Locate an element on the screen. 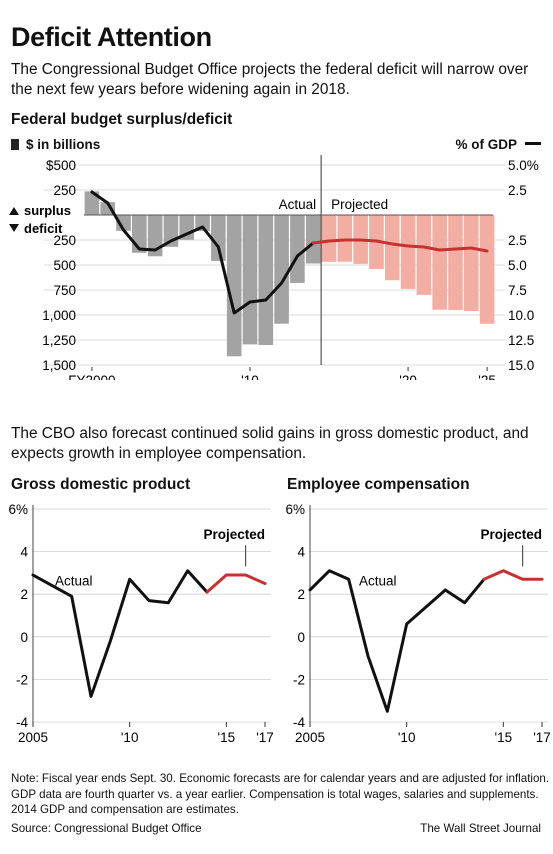 This screenshot has width=553, height=854. left-tick-label: 1,250 is located at coordinates (59, 340).